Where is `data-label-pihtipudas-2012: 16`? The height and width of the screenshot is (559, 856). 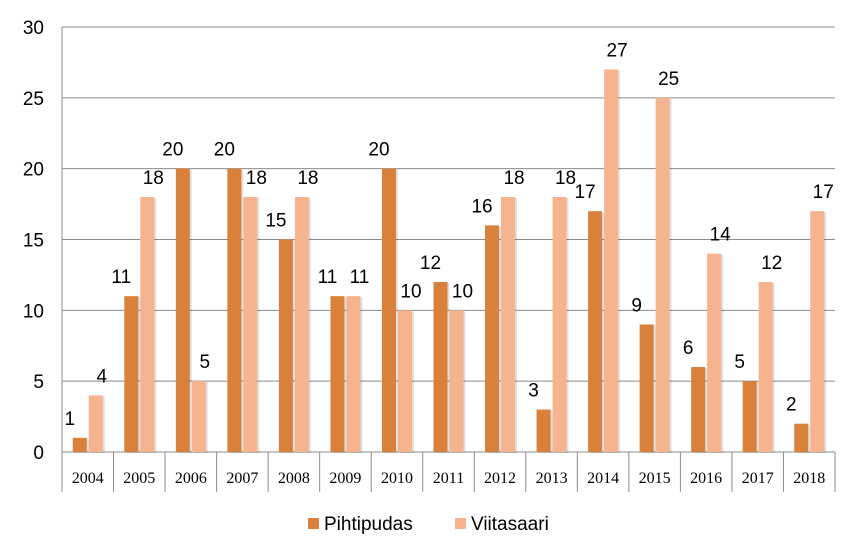
data-label-pihtipudas-2012: 16 is located at coordinates (481, 206).